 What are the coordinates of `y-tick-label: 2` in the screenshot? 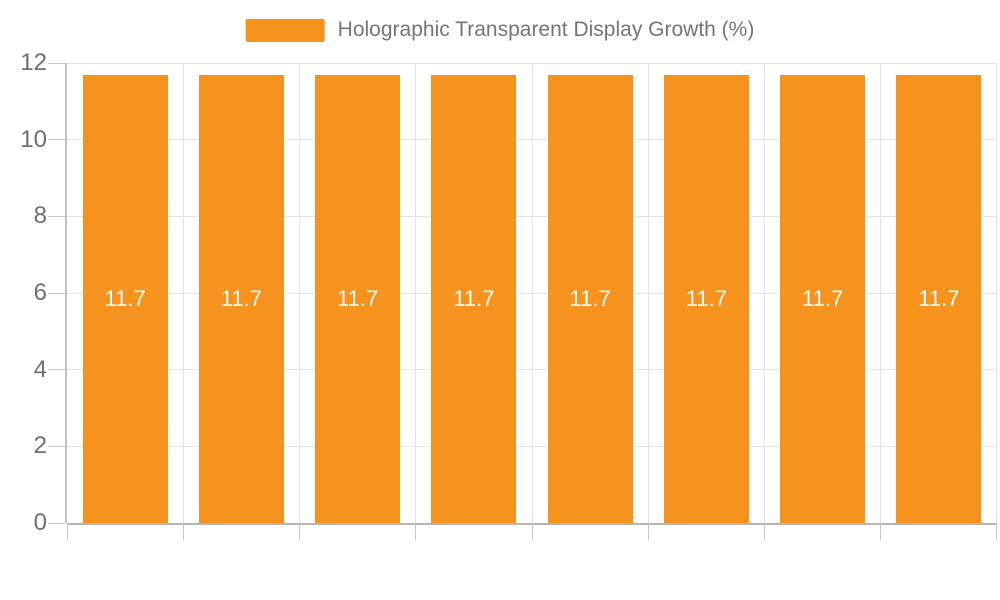 It's located at (40, 446).